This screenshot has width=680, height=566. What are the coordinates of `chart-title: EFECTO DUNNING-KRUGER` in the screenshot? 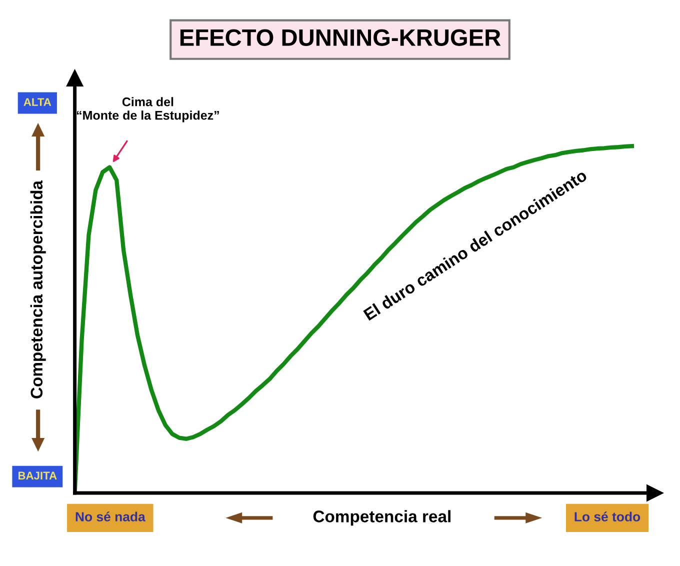 It's located at (340, 37).